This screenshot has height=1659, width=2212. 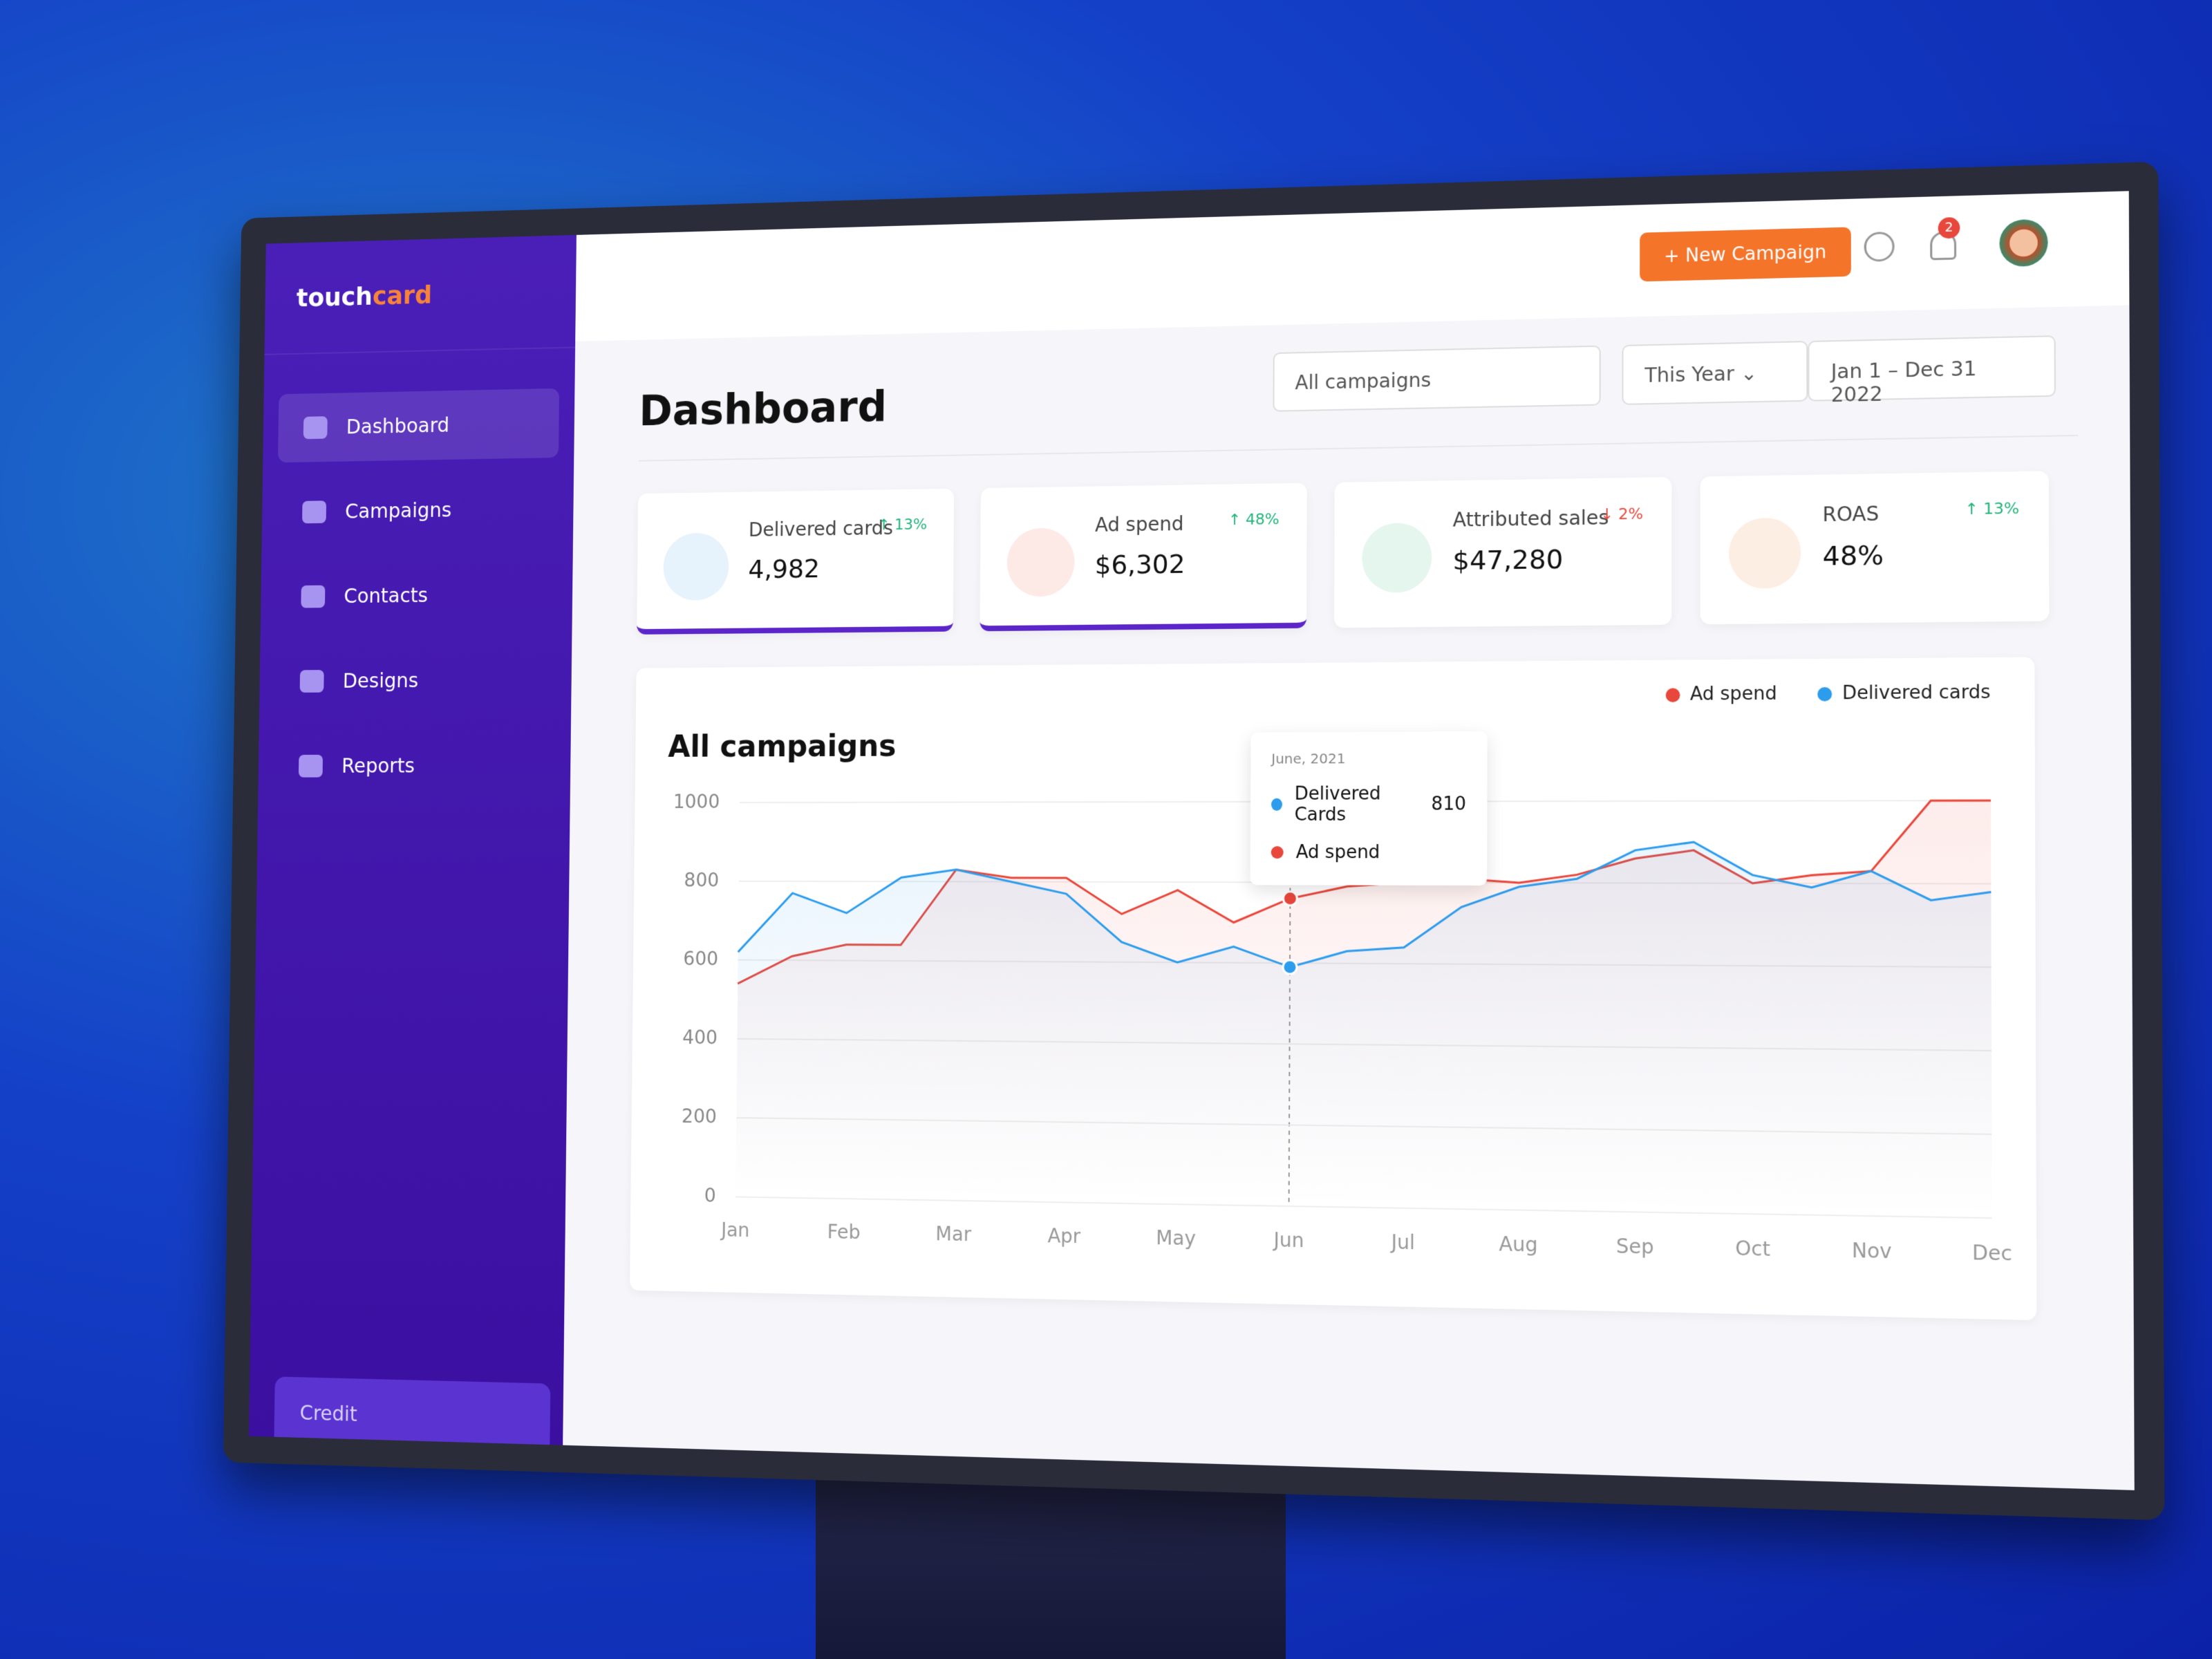 What do you see at coordinates (1363, 1030) in the screenshot?
I see `series-area` at bounding box center [1363, 1030].